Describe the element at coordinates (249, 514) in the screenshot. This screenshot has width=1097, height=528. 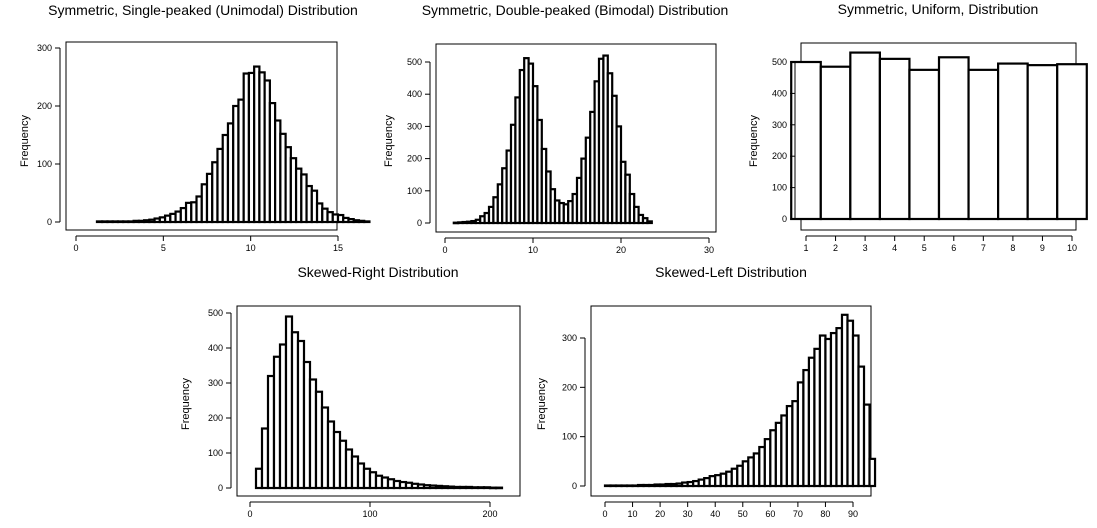
I see `skewed-right-xtick-label: 0` at that location.